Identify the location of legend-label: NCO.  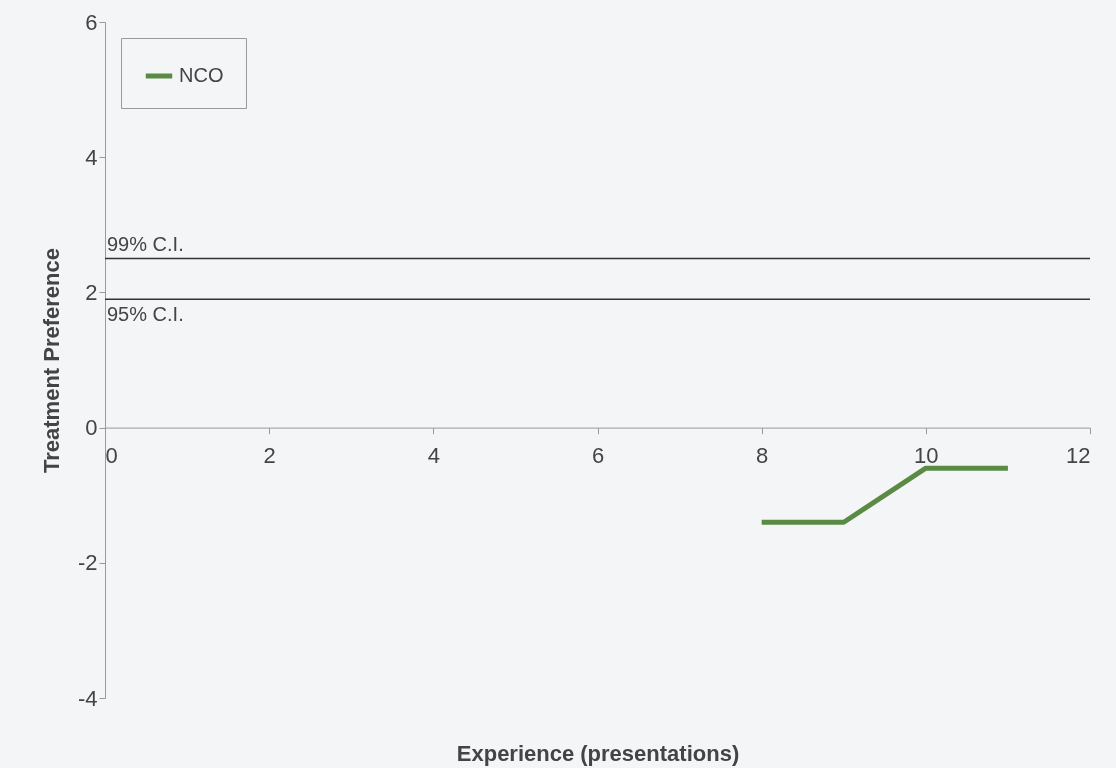
(201, 75).